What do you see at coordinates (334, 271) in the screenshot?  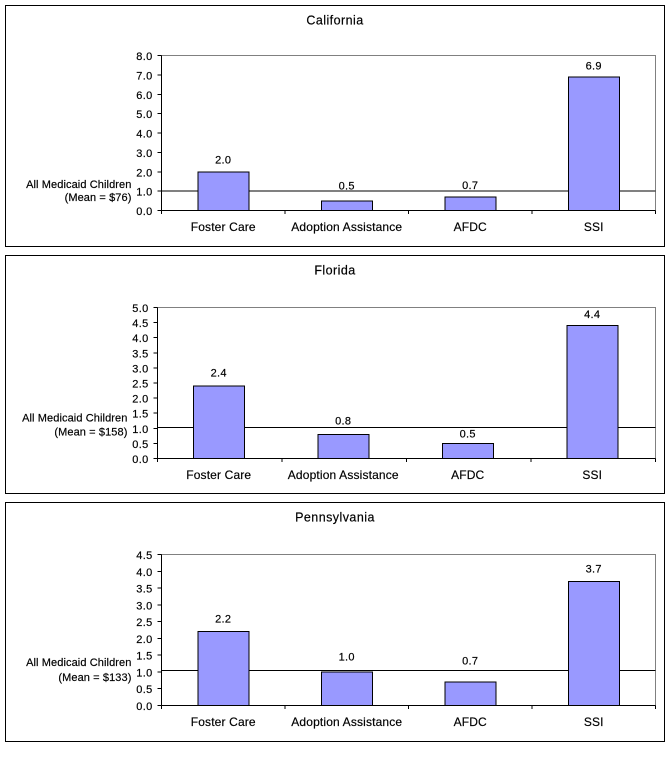 I see `svg-text: Florida` at bounding box center [334, 271].